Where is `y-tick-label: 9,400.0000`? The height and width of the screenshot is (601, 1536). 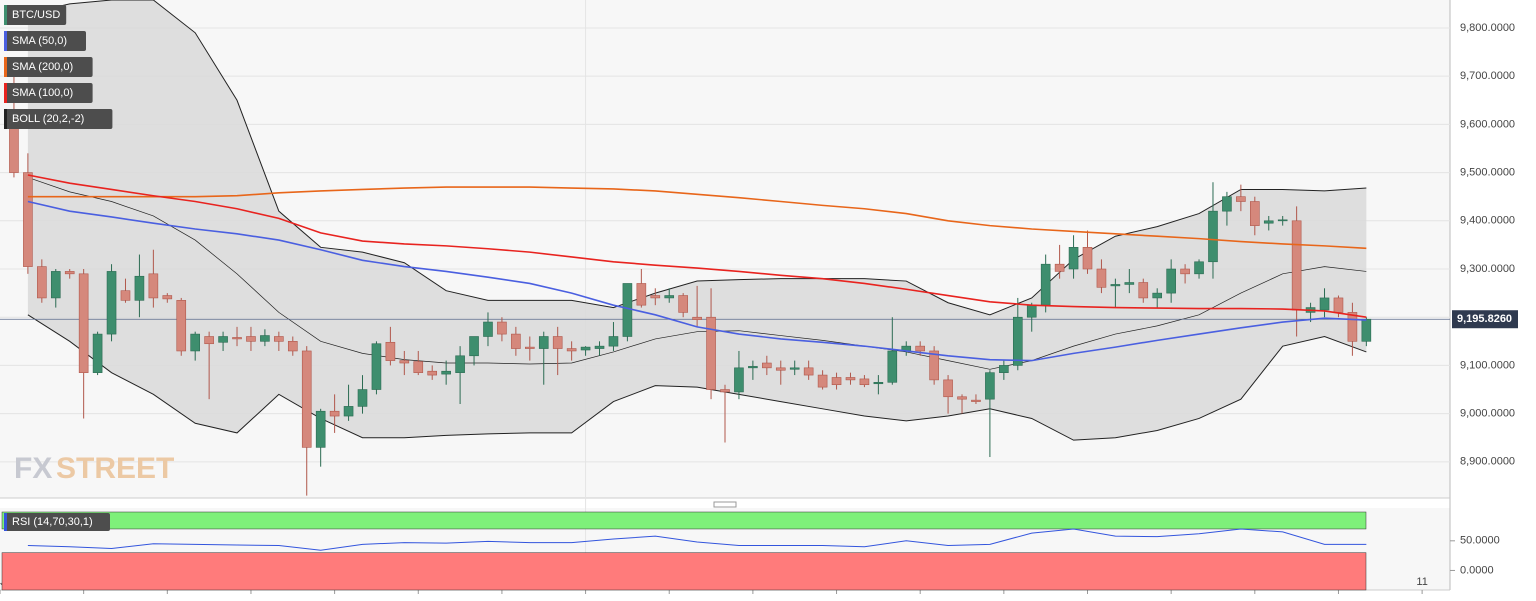
y-tick-label: 9,400.0000 is located at coordinates (1487, 221).